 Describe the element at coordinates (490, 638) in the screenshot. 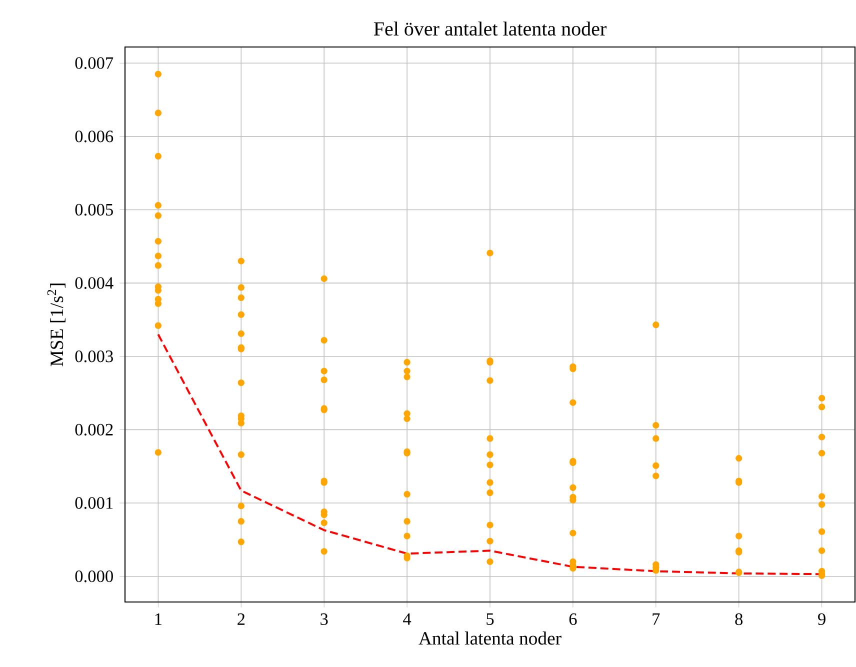

I see `x-axis-title: Antal latenta noder` at that location.